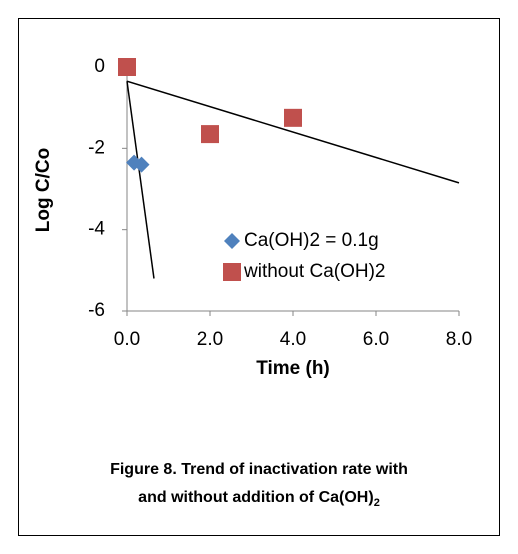  What do you see at coordinates (256, 497) in the screenshot?
I see `caption-text: and without addition of Ca(OH)` at bounding box center [256, 497].